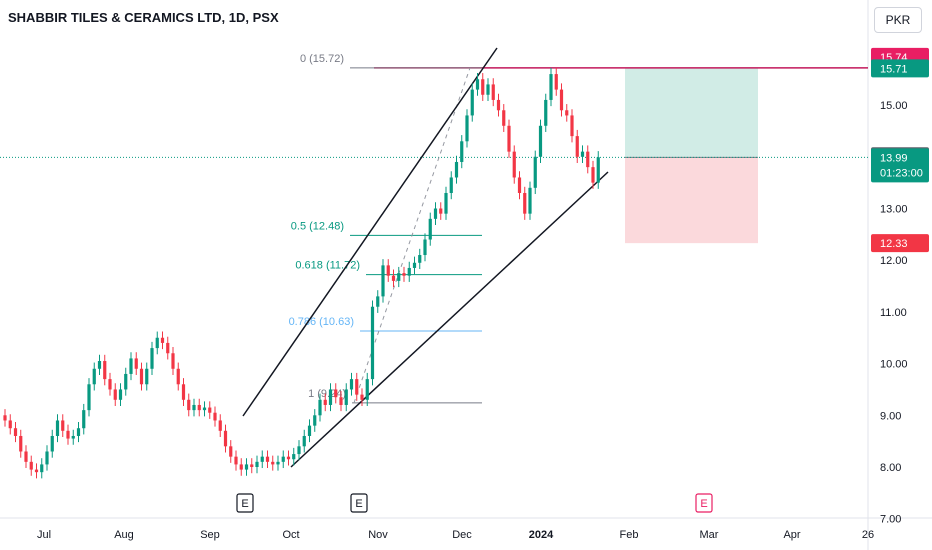 Image resolution: width=932 pixels, height=550 pixels. Describe the element at coordinates (143, 17) in the screenshot. I see `chart-title: SHABBIR TILES & CERAMICS LTD, 1D, PSX` at that location.